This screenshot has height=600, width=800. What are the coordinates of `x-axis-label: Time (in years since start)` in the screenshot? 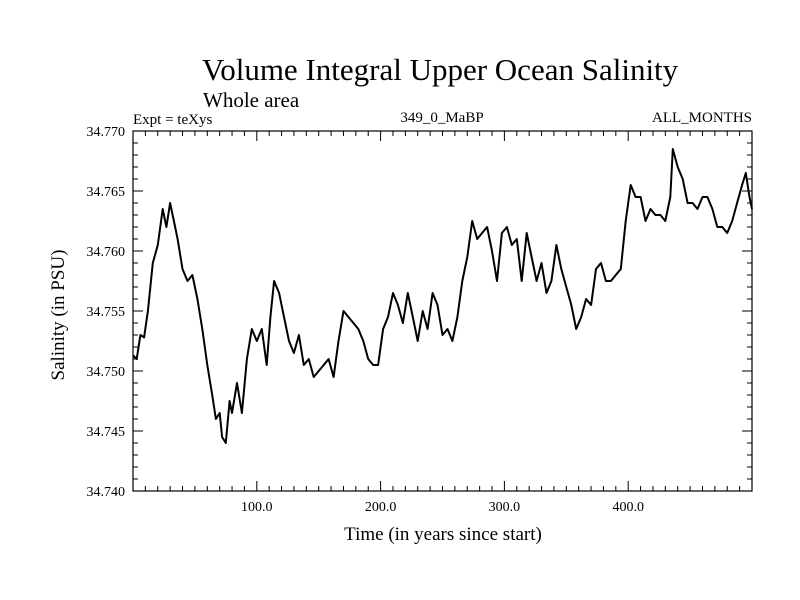 It's located at (443, 534).